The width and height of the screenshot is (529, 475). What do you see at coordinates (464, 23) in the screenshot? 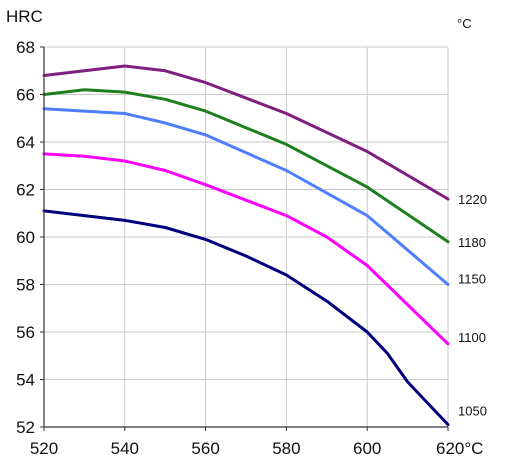
I see `series-unit-label: °C` at bounding box center [464, 23].